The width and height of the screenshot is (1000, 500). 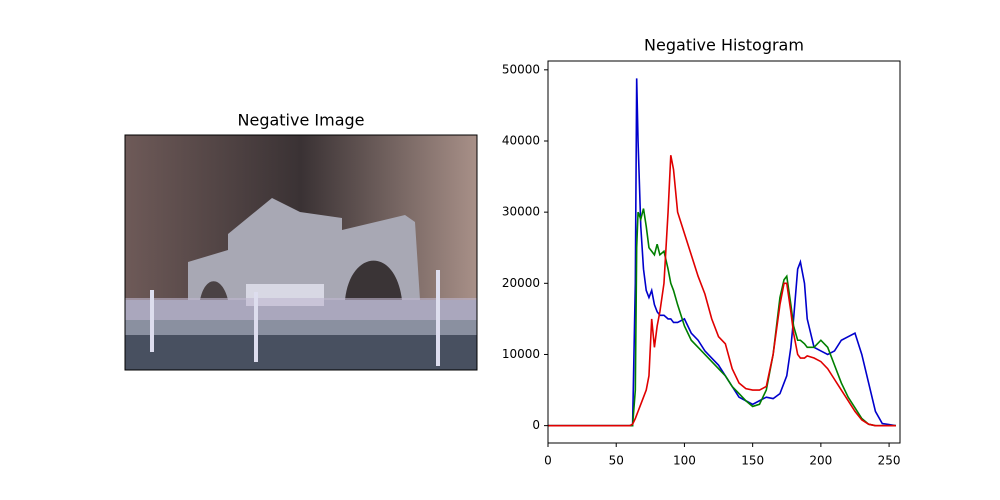 What do you see at coordinates (521, 140) in the screenshot?
I see `y-tick-label: 40000` at bounding box center [521, 140].